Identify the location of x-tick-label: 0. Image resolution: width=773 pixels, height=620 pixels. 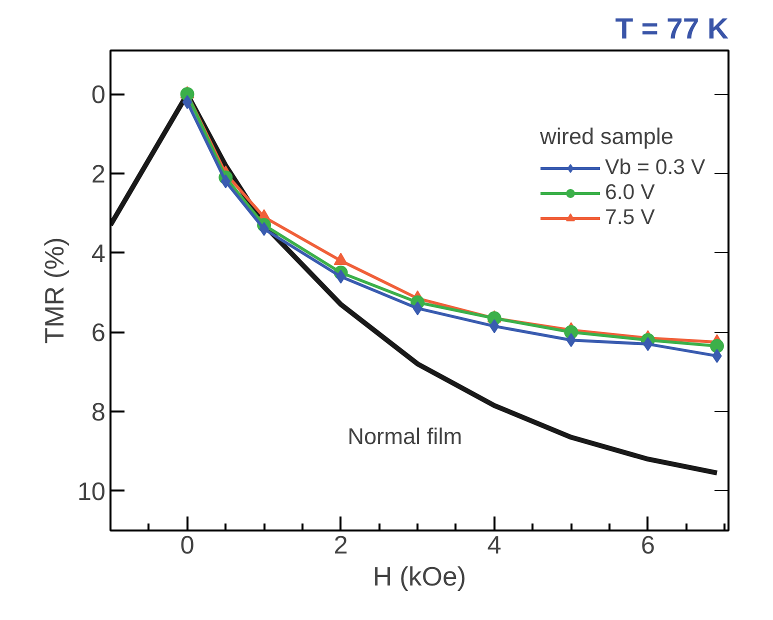
(187, 546).